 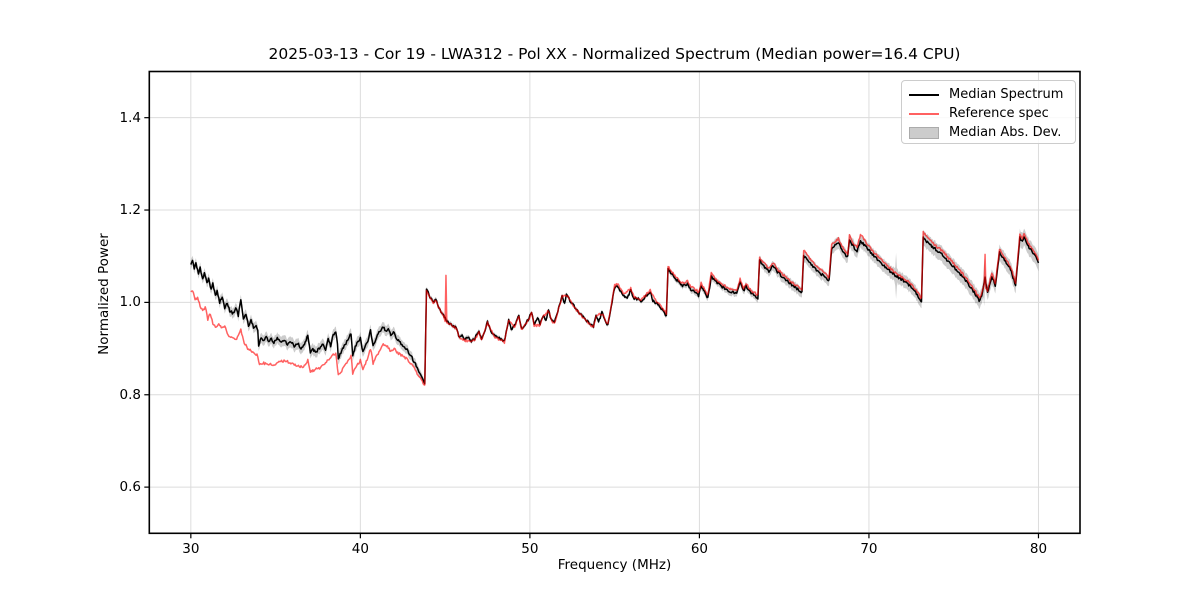 I want to click on legend-entry-mad: Median Abs. Dev., so click(x=992, y=132).